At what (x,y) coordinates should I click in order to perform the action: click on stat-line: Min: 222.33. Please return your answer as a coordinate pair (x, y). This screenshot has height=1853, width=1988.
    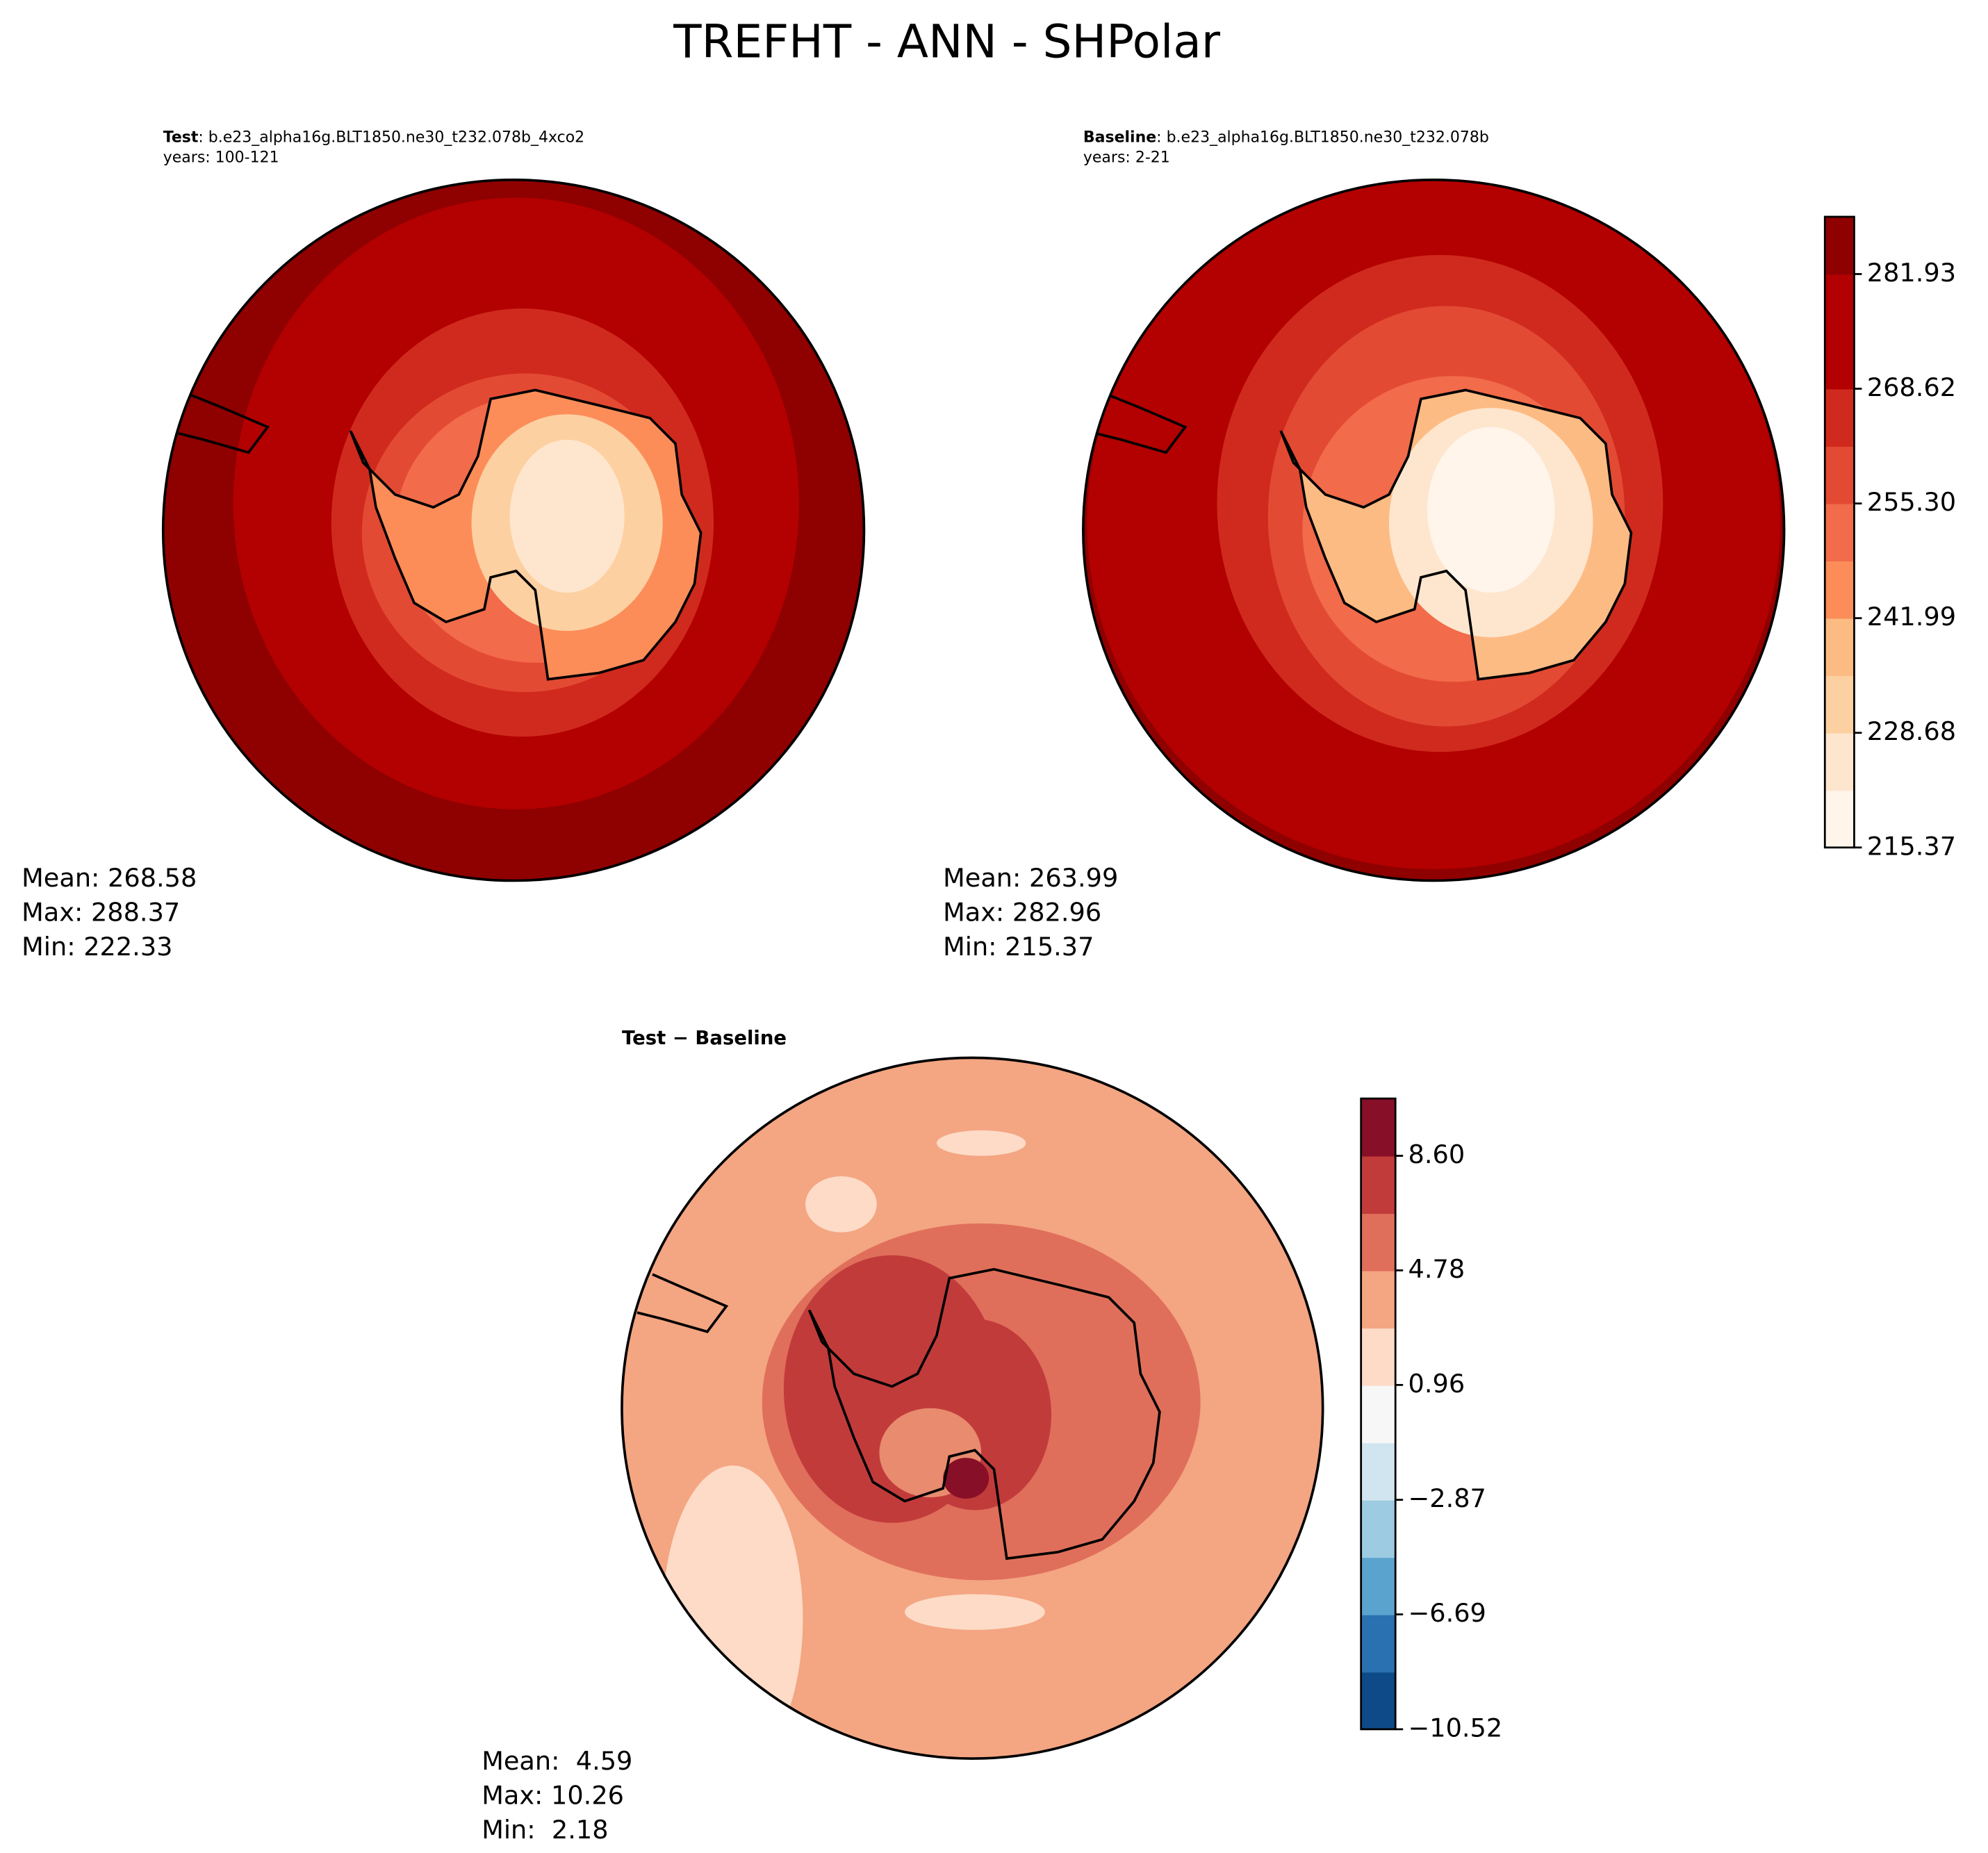
    Looking at the image, I should click on (97, 947).